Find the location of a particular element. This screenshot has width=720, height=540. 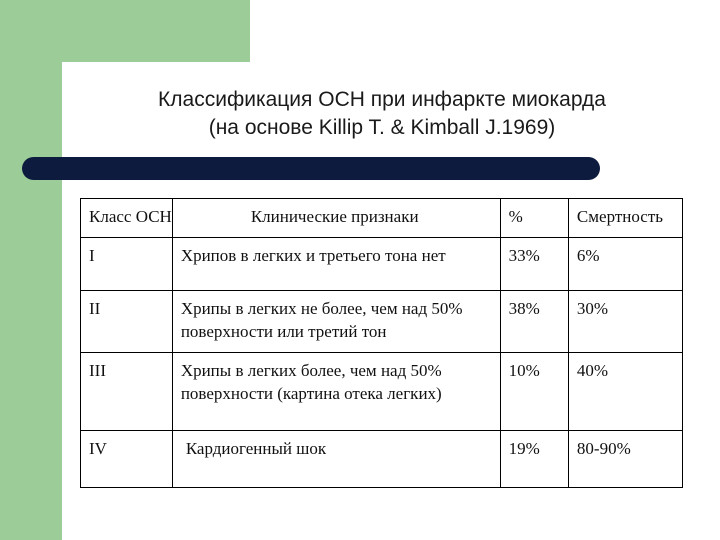

decorative-top-band is located at coordinates (125, 31).